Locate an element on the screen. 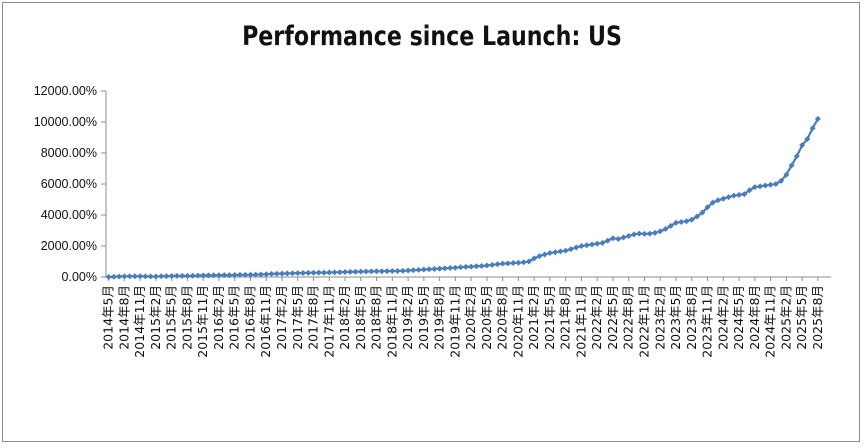 The height and width of the screenshot is (448, 866). x-tick-label: 2019年8月 is located at coordinates (439, 317).